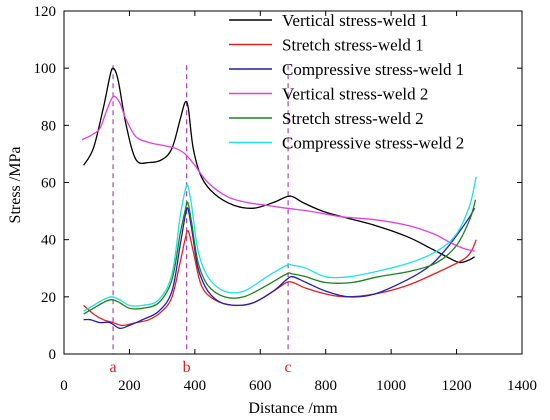 This screenshot has height=420, width=550. Describe the element at coordinates (48, 241) in the screenshot. I see `y-tick-label: 40` at that location.